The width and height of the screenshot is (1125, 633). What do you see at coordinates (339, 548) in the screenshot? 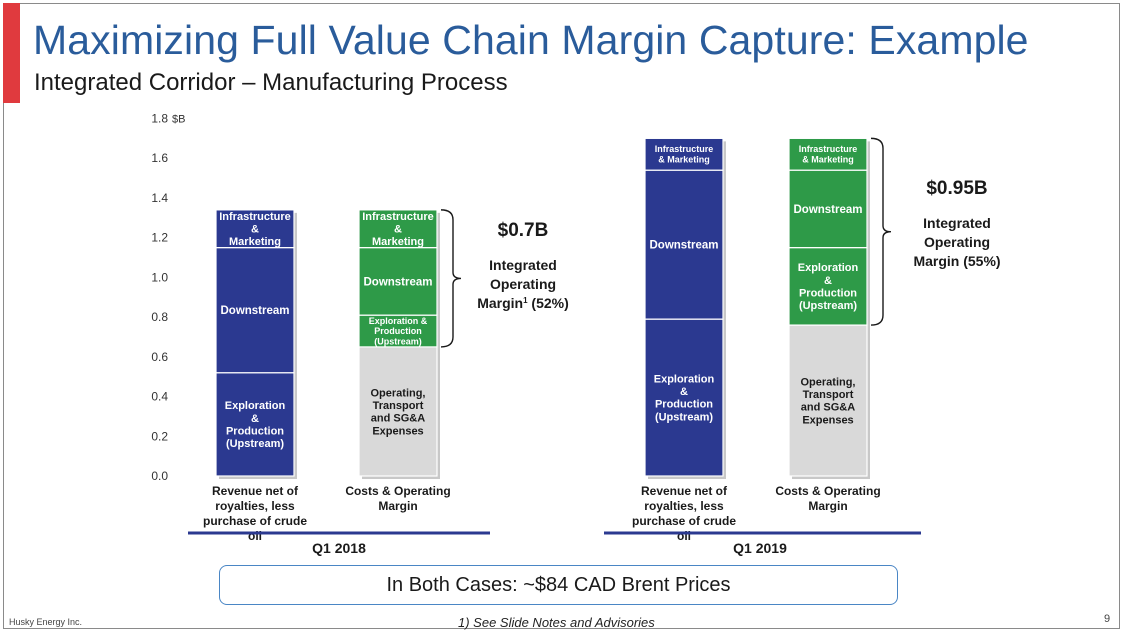
I see `group-label: Q1 2018` at bounding box center [339, 548].